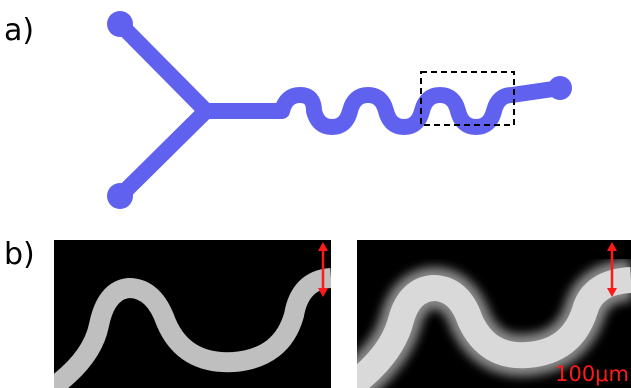 The image size is (631, 388). Describe the element at coordinates (163, 153) in the screenshot. I see `inlet-channel-bottom` at that location.